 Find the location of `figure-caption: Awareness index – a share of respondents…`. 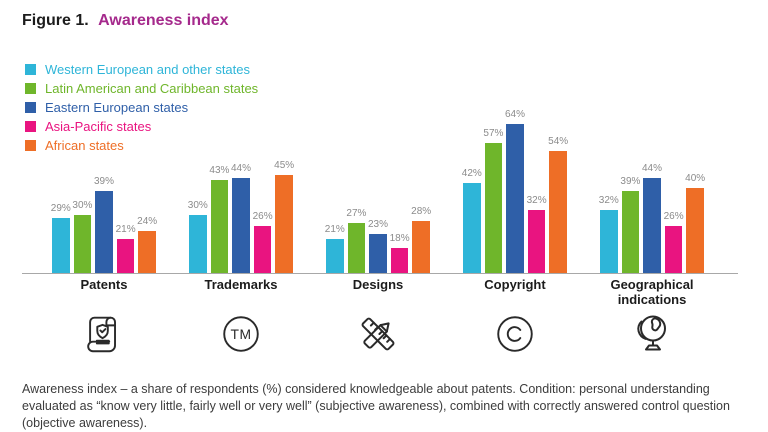

figure-caption: Awareness index – a share of respondents… is located at coordinates (376, 406).